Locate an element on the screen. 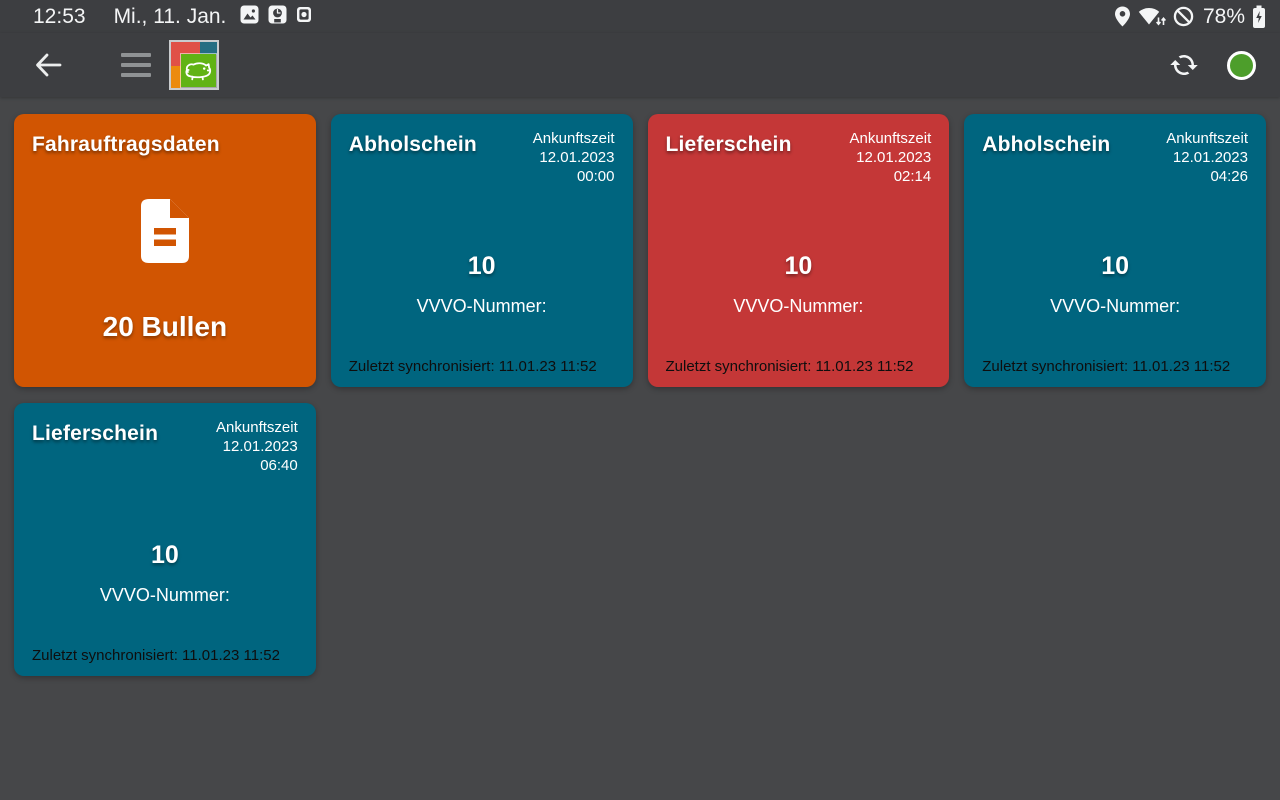  cattle-count-label: 20 Bullen is located at coordinates (165, 326).